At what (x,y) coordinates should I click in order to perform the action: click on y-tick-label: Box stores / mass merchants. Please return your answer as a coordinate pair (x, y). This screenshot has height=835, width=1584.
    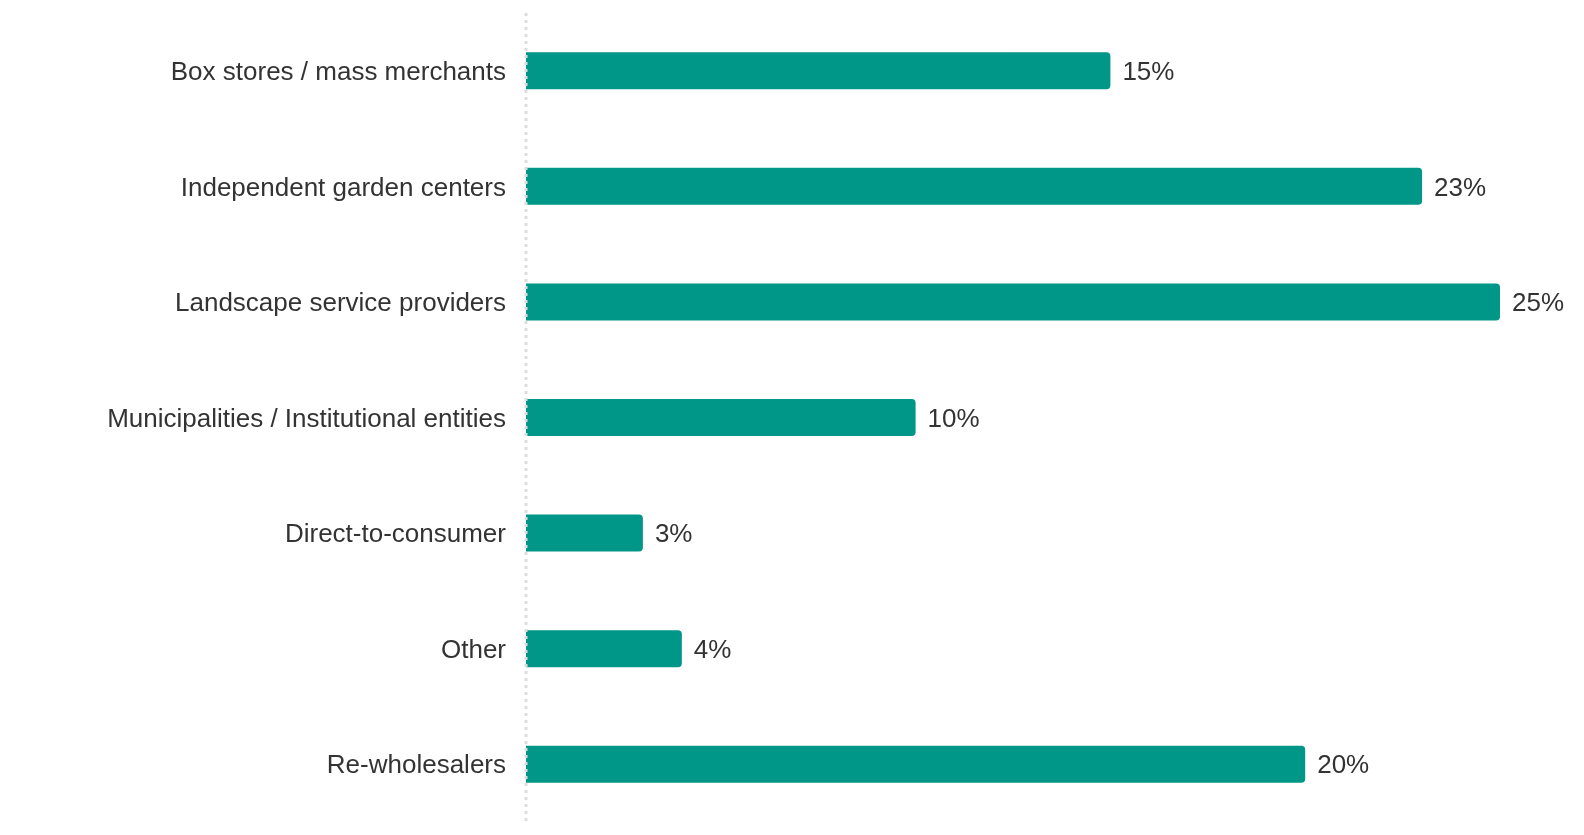
    Looking at the image, I should click on (338, 71).